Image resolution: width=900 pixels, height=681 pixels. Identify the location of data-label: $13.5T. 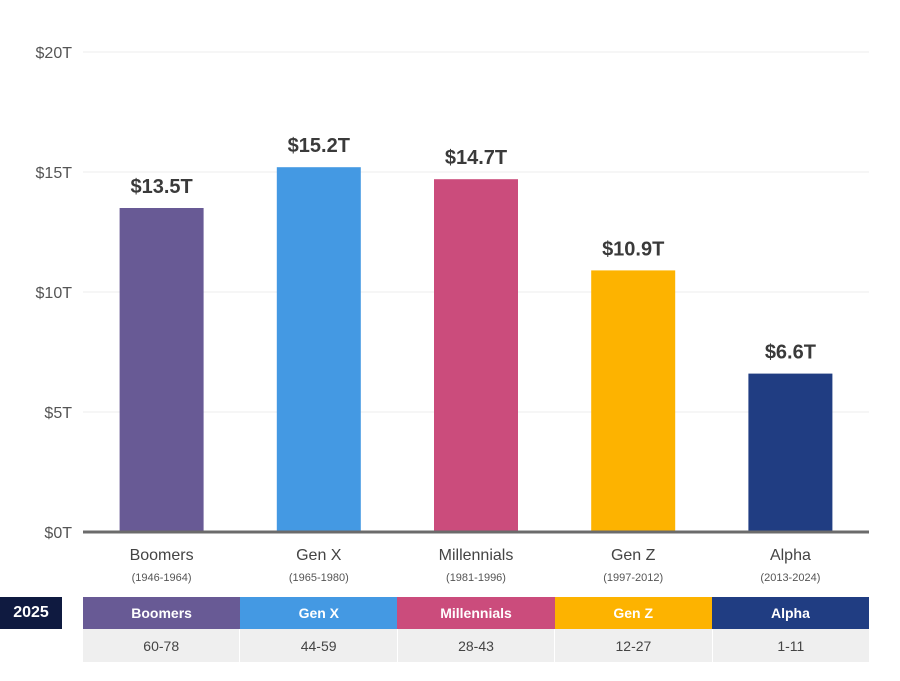
(161, 187).